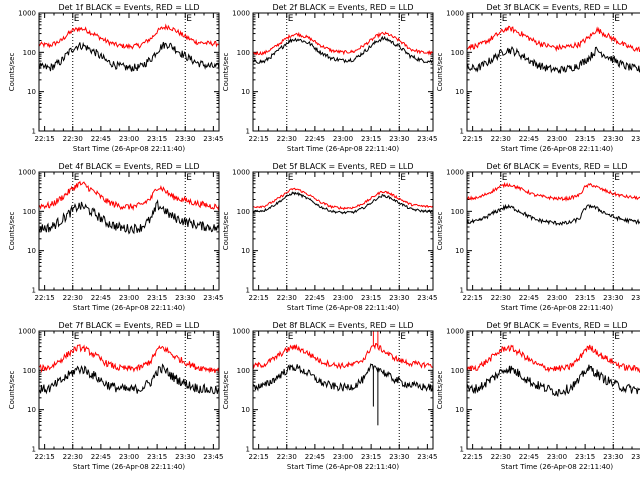 The image size is (640, 480). Describe the element at coordinates (342, 325) in the screenshot. I see `panel-title: Det 8f BLACK = Events, RED = LLD` at that location.